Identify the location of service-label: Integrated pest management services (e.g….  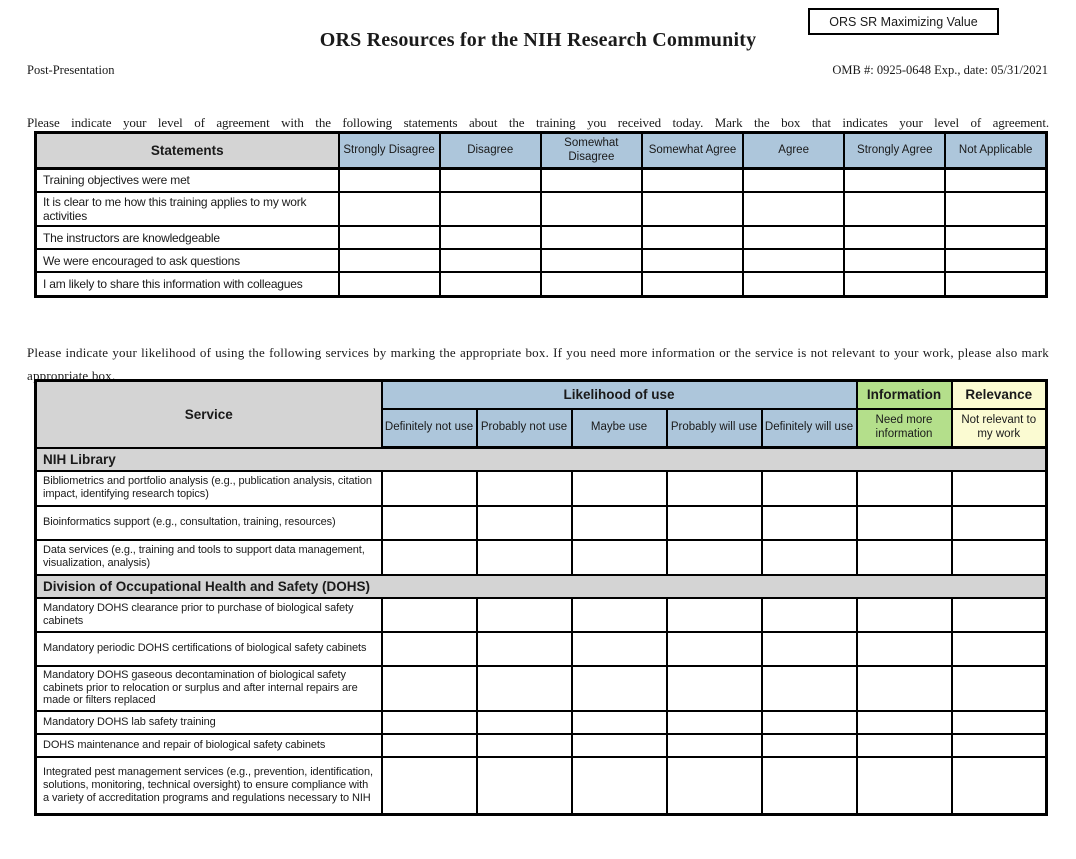
(208, 785).